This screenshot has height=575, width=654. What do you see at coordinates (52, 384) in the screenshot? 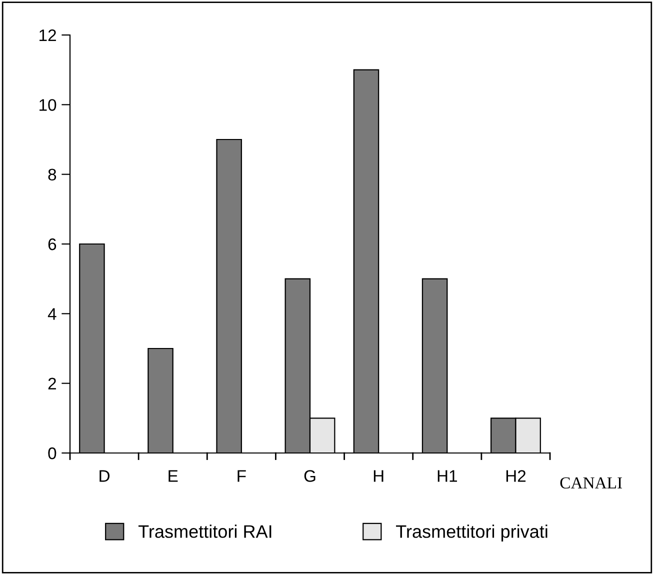
I see `y-tick-label: 2` at bounding box center [52, 384].